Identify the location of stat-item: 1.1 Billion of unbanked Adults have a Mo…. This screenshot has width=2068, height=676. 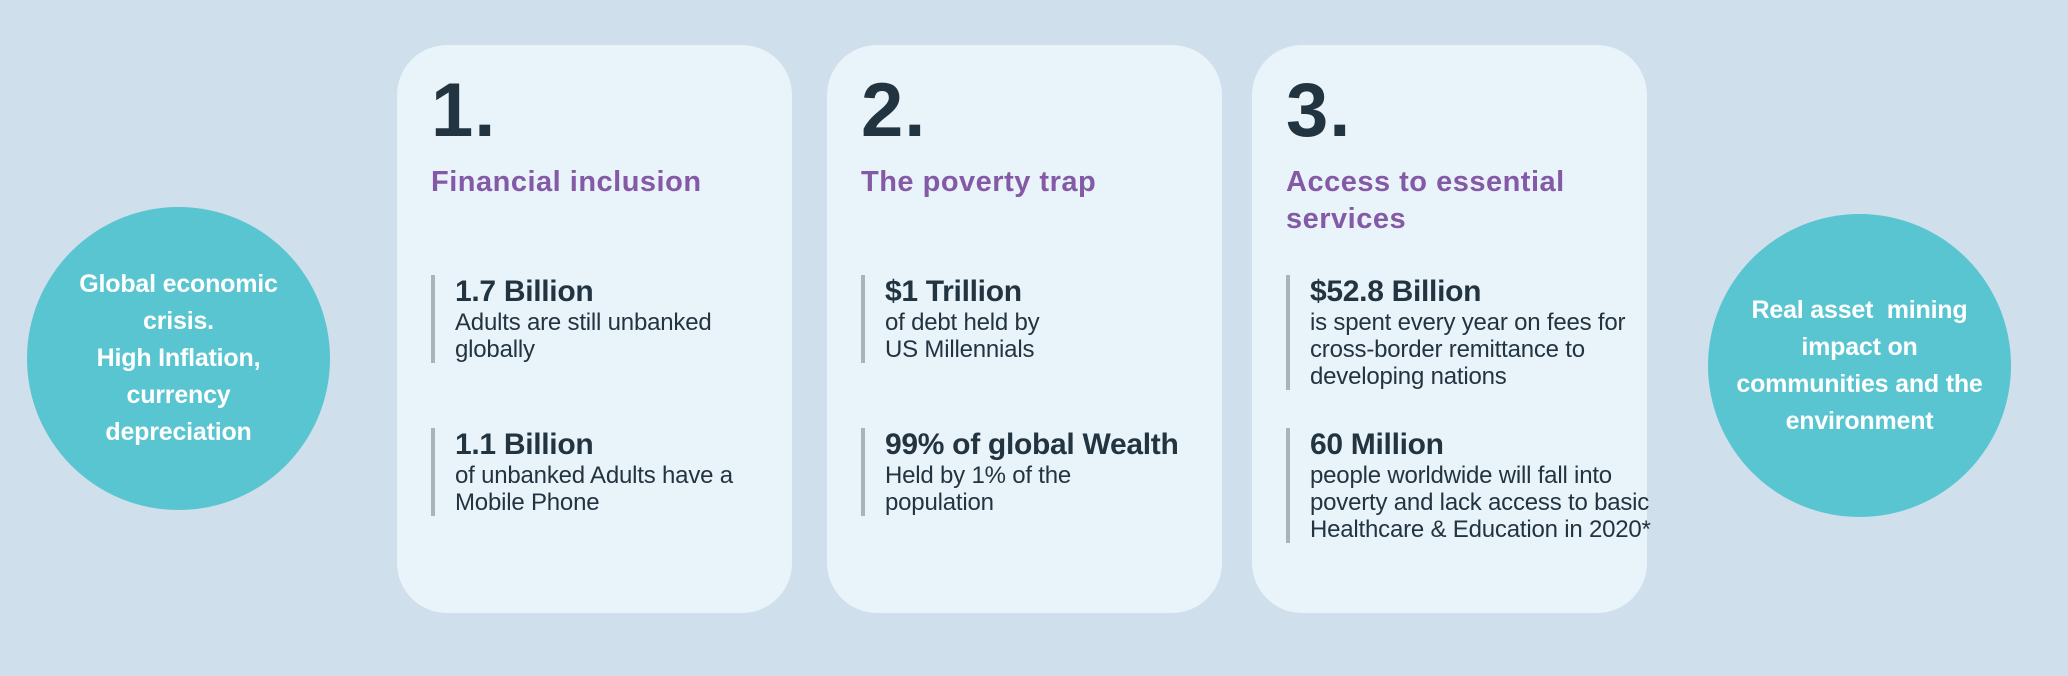
(582, 472).